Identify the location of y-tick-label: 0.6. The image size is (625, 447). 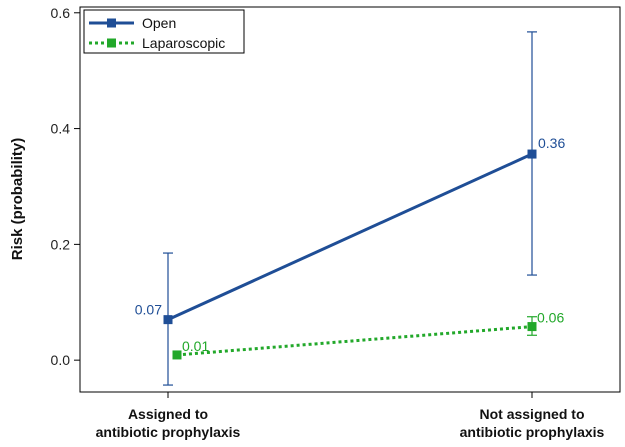
(61, 13).